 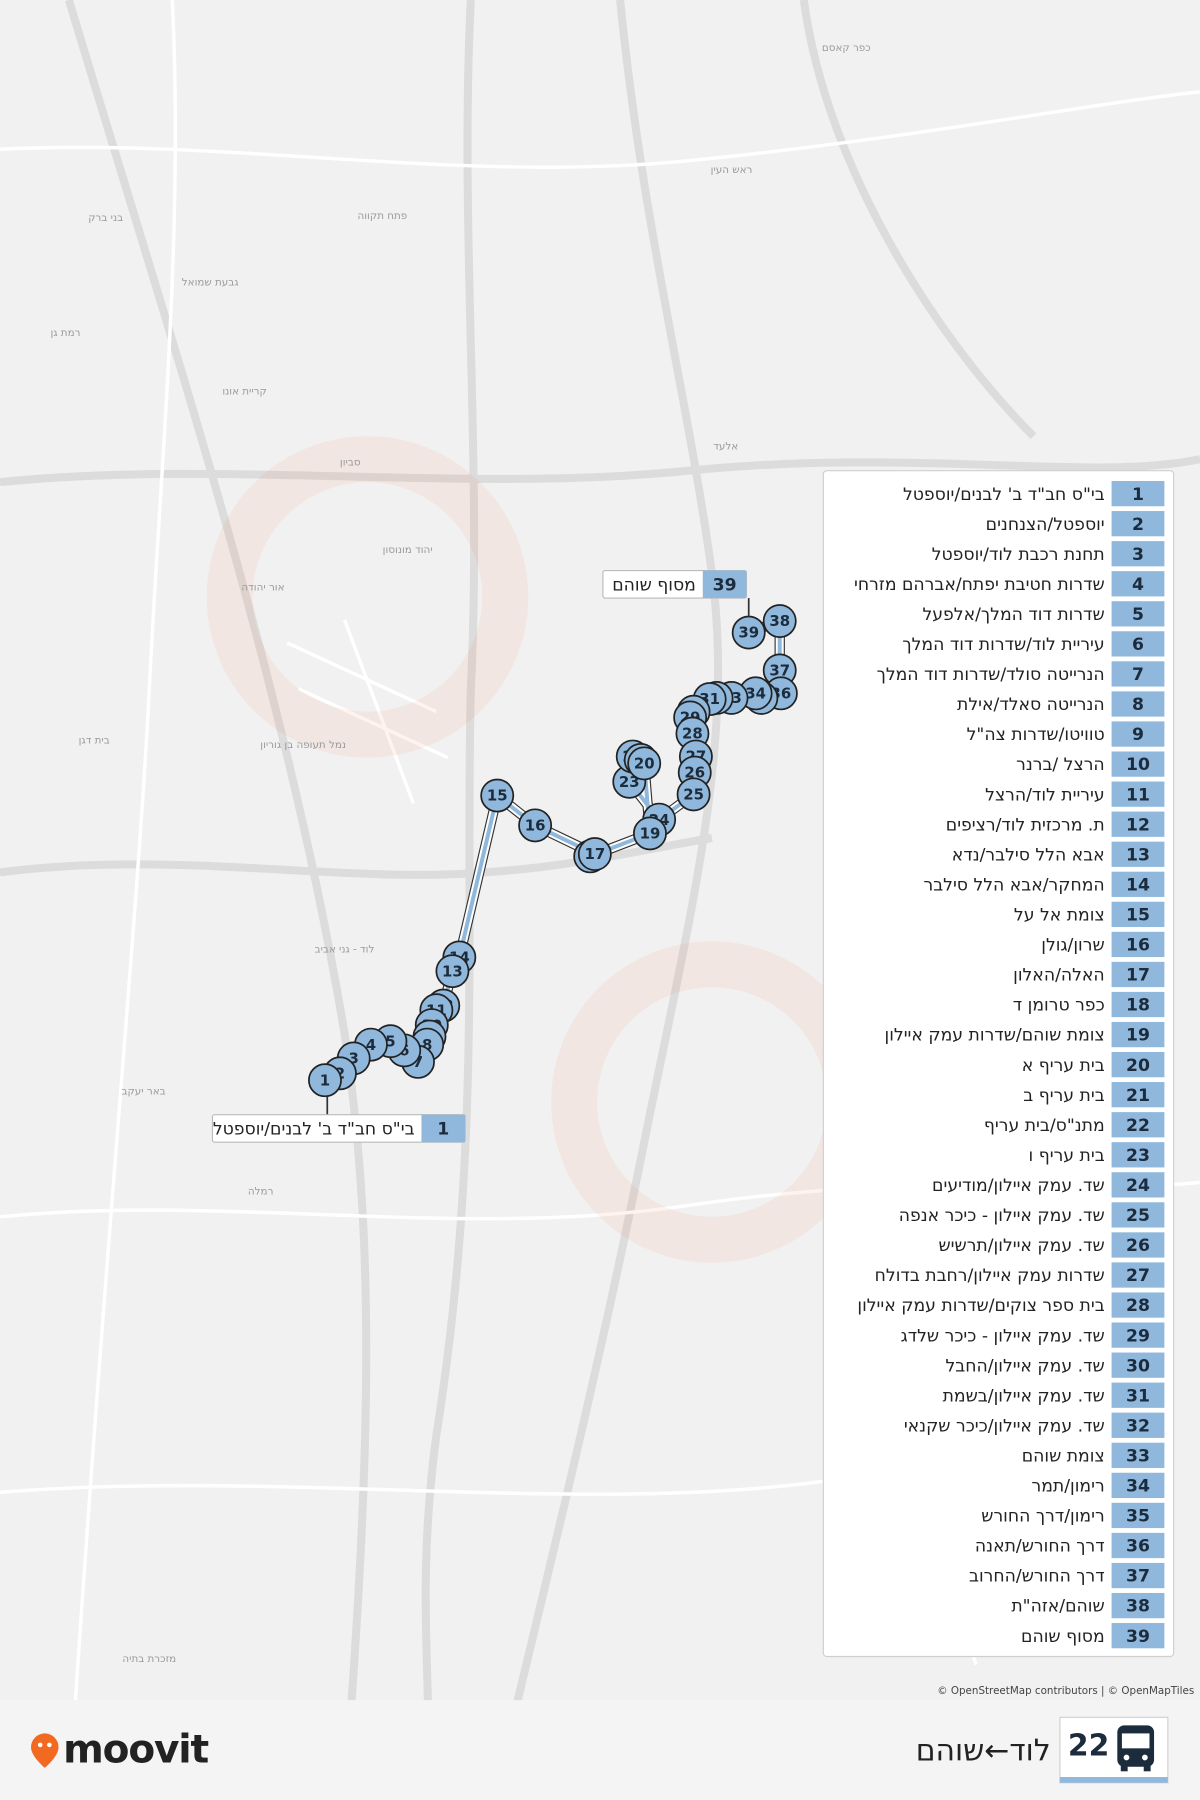 What do you see at coordinates (45, 1750) in the screenshot?
I see `moovit-pin` at bounding box center [45, 1750].